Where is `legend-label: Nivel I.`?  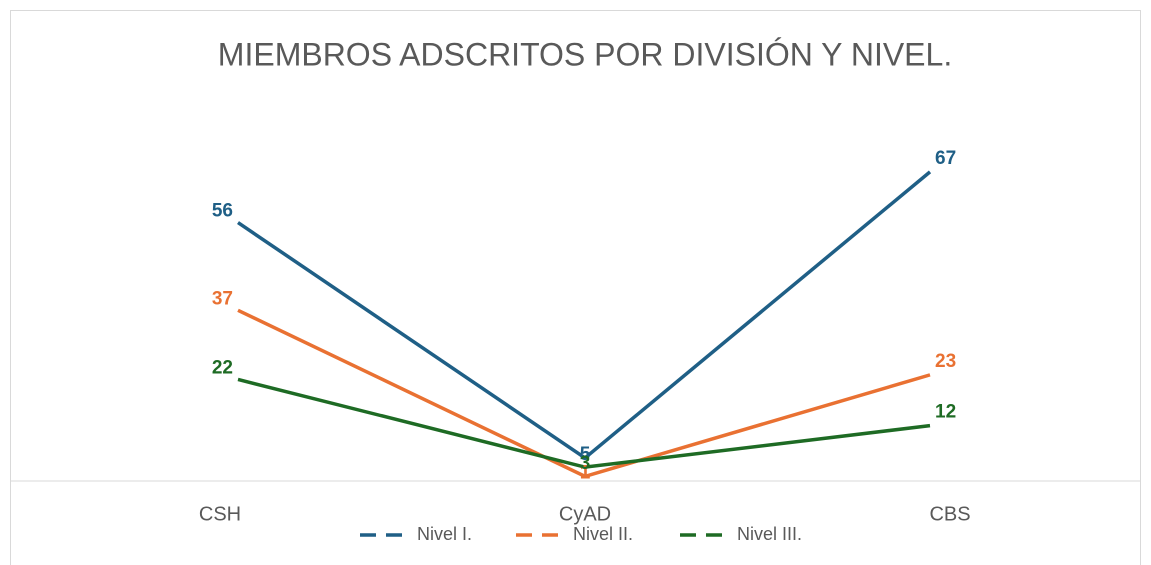
legend-label: Nivel I. is located at coordinates (444, 534).